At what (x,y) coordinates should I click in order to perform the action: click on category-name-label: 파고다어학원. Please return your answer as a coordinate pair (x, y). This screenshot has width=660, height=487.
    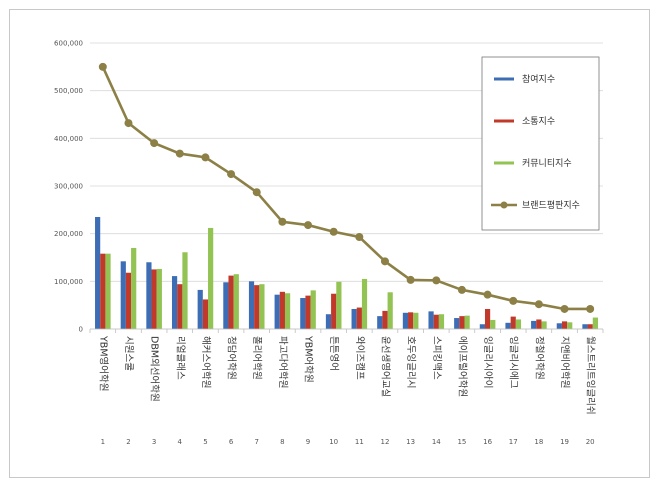
    Looking at the image, I should click on (282, 362).